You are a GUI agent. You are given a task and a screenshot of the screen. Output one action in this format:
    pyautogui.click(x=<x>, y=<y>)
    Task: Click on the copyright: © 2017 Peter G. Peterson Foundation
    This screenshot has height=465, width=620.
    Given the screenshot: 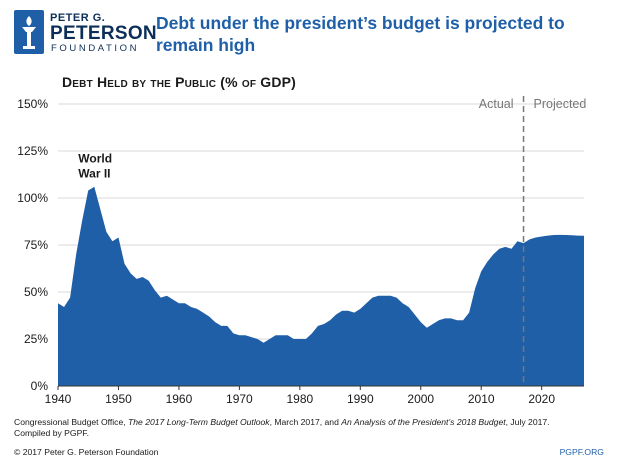 What is the action you would take?
    pyautogui.click(x=86, y=452)
    